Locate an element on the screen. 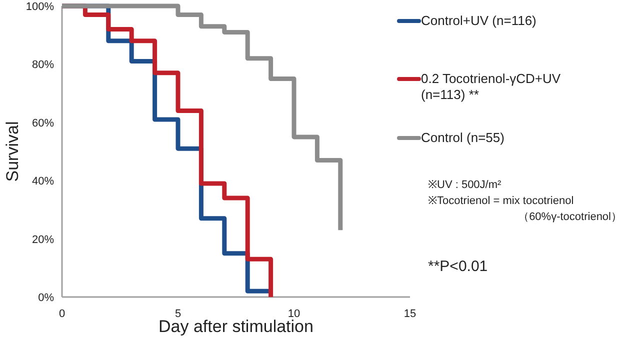 The height and width of the screenshot is (345, 626). text: ※UV : 500J/m² is located at coordinates (465, 185).